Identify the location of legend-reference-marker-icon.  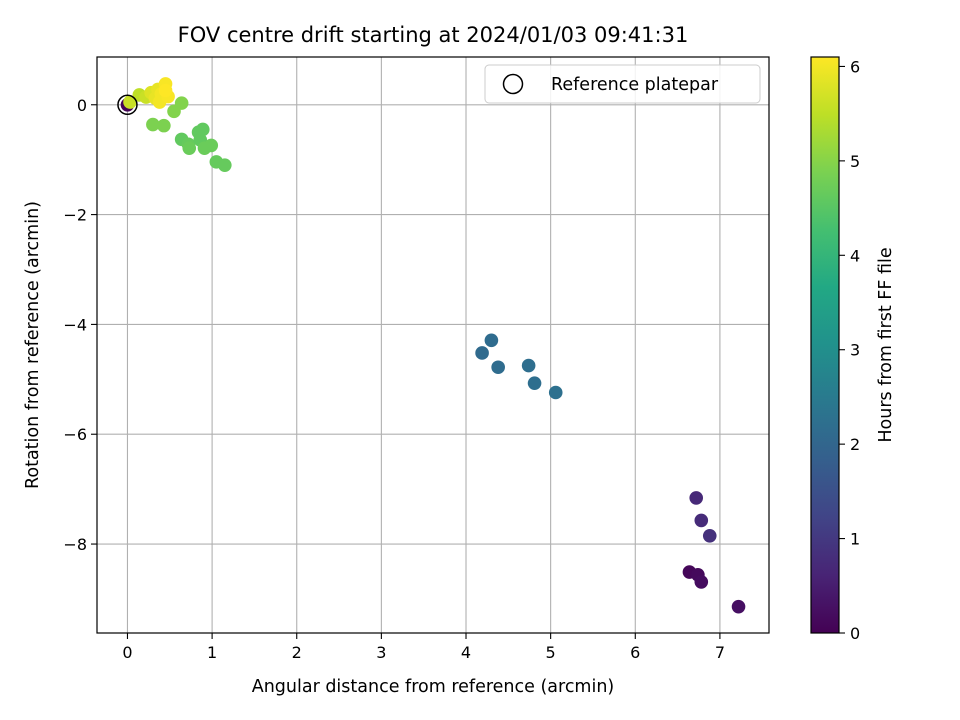
(513, 84).